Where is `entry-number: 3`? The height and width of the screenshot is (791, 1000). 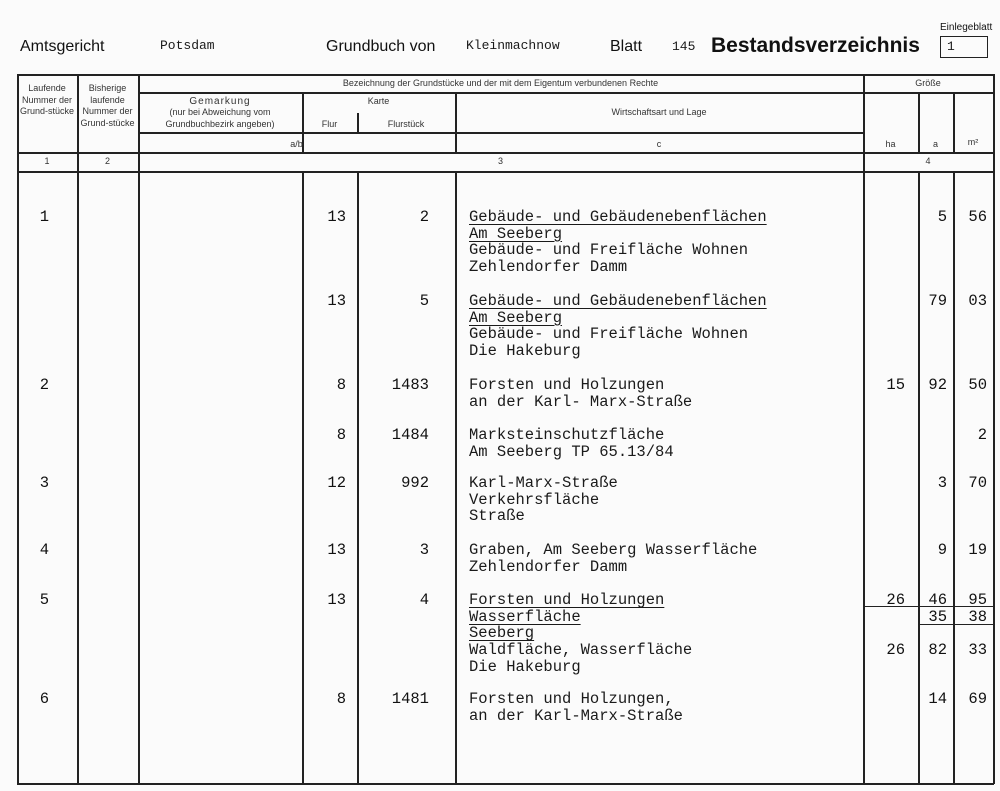
entry-number: 3 is located at coordinates (44, 483).